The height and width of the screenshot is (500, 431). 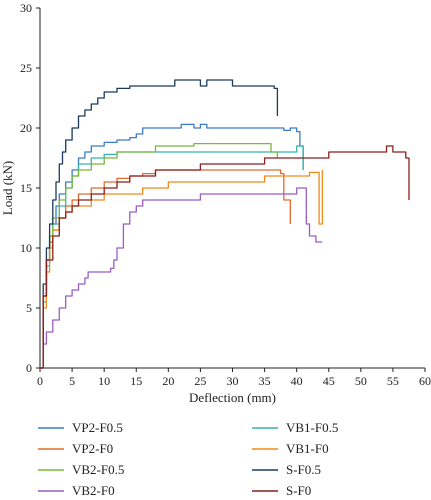 What do you see at coordinates (297, 381) in the screenshot?
I see `x-tick-label: 40` at bounding box center [297, 381].